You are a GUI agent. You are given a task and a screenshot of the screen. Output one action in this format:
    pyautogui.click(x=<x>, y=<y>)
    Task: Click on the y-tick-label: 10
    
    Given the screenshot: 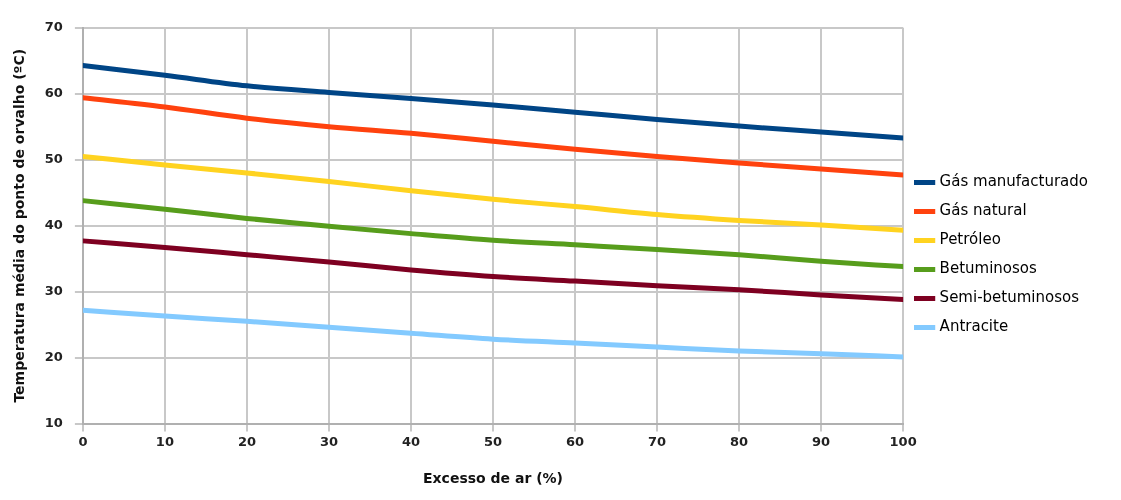 What is the action you would take?
    pyautogui.click(x=53, y=422)
    